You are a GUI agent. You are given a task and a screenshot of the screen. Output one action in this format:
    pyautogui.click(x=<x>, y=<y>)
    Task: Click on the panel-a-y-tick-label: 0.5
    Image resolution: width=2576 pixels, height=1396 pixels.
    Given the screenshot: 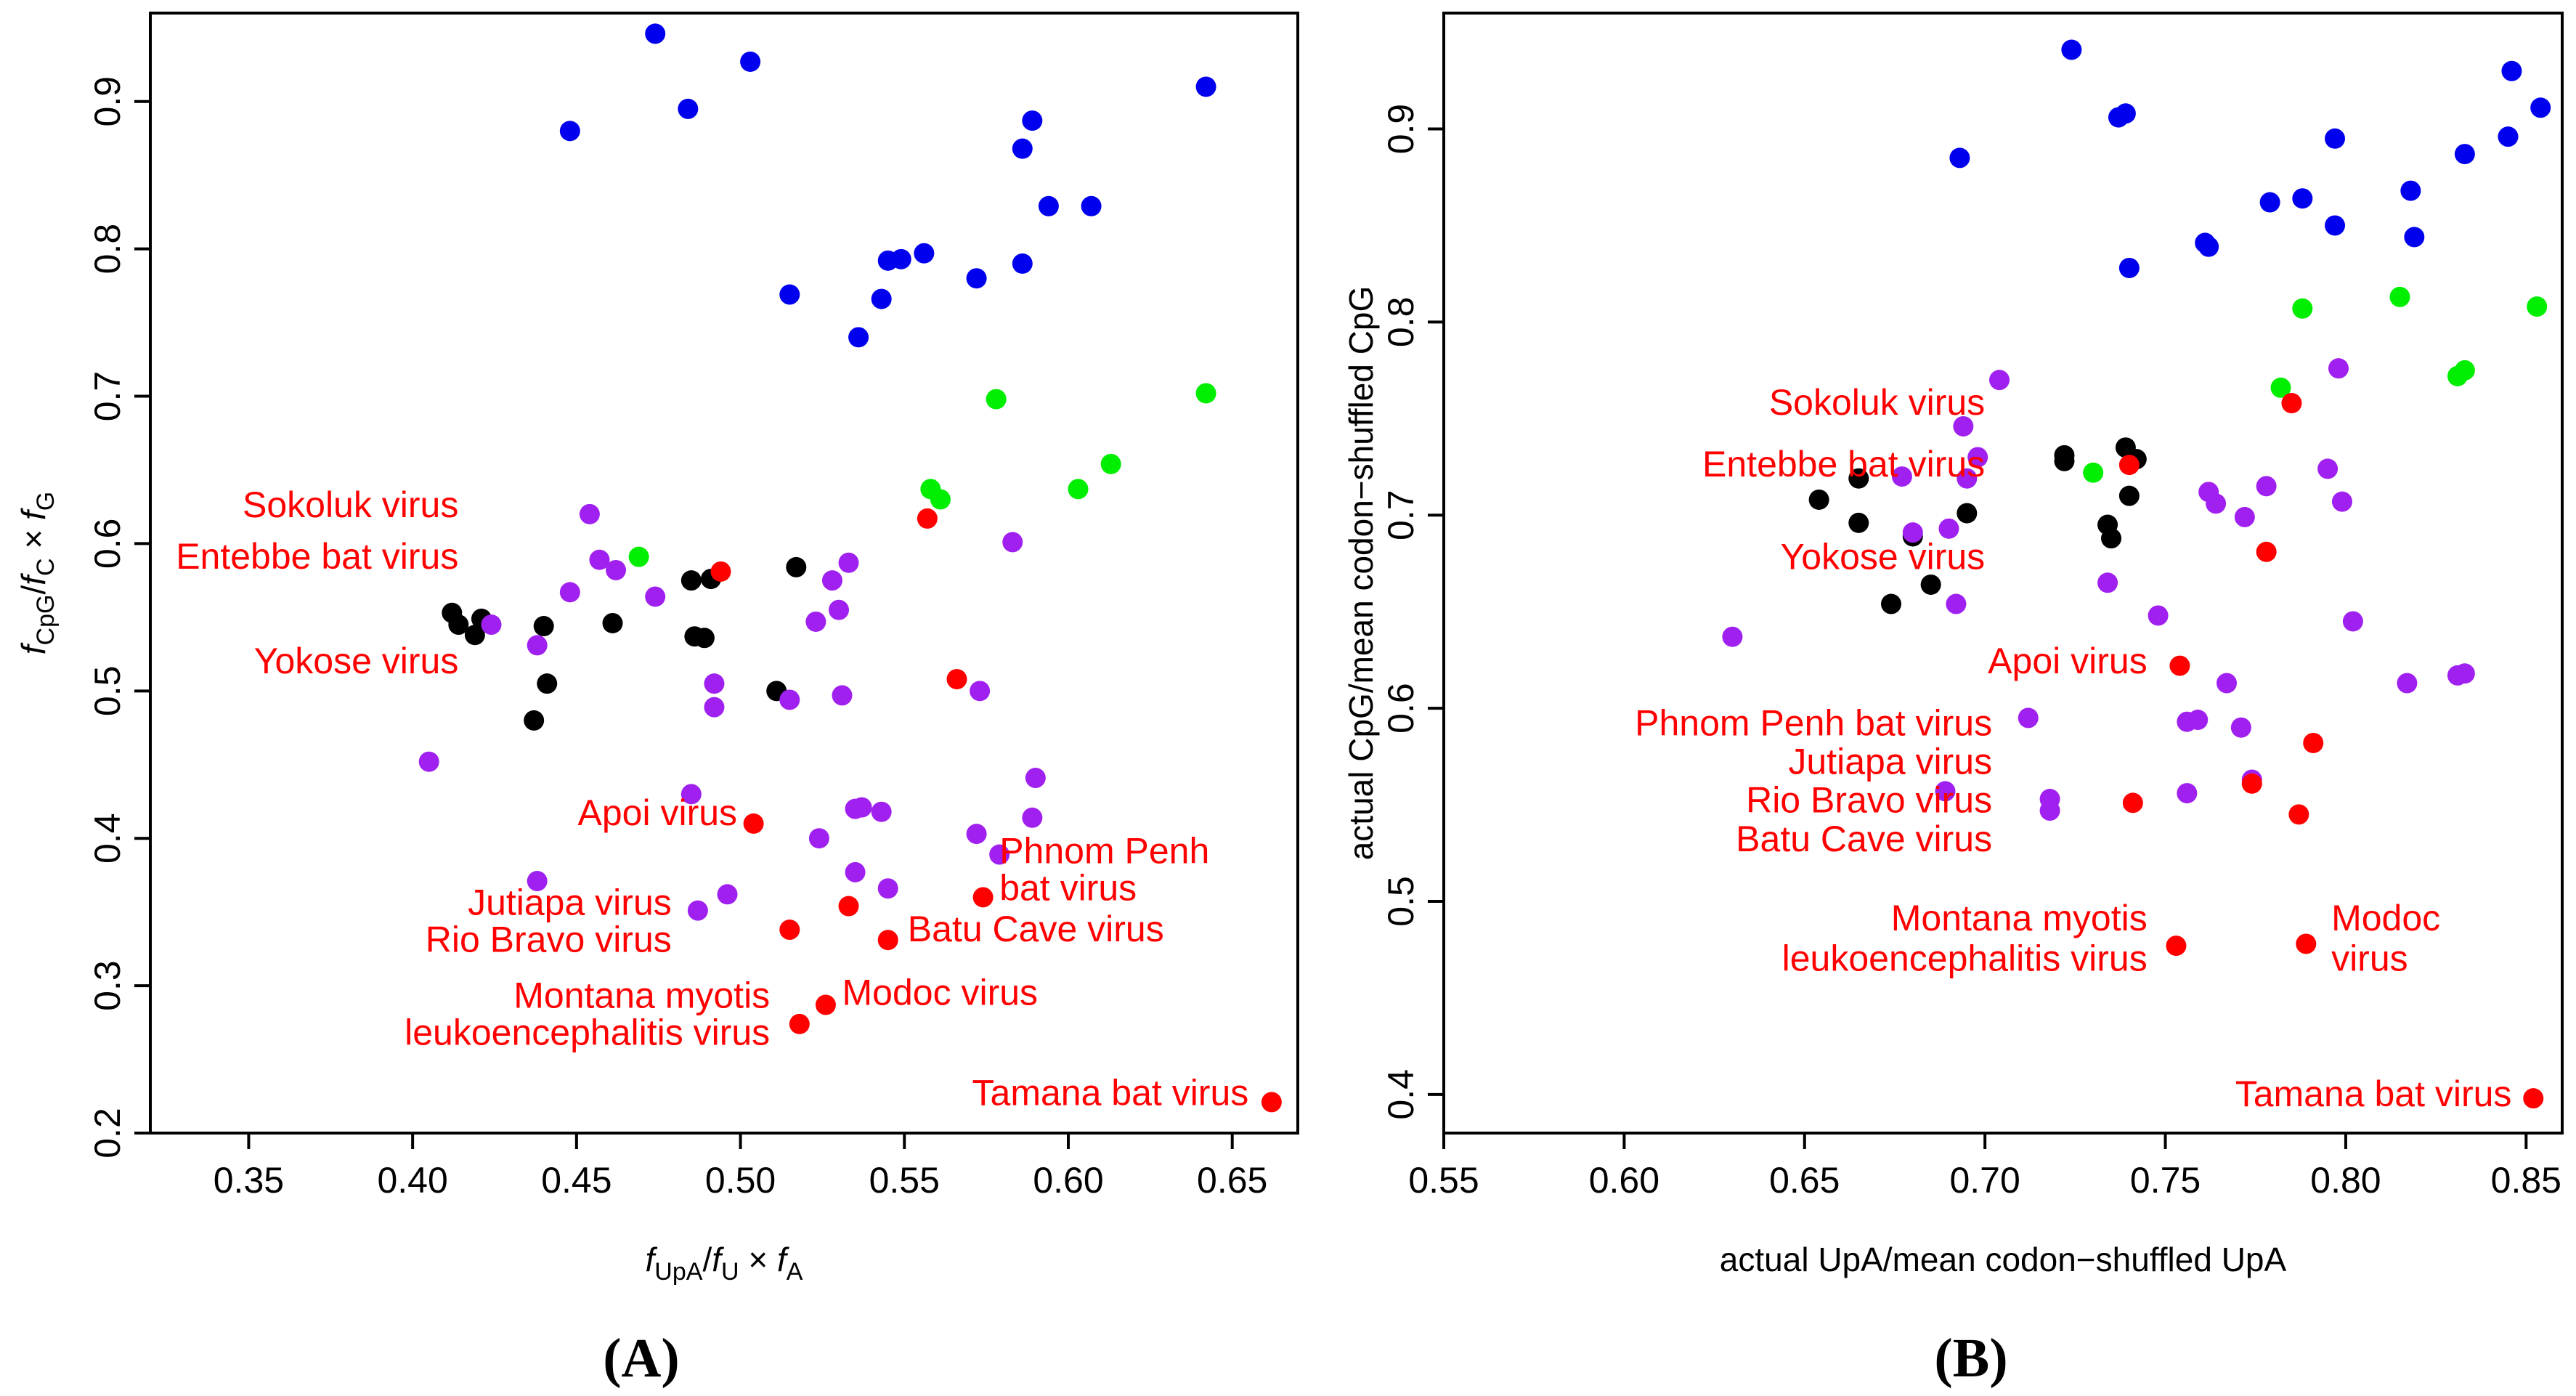 What is the action you would take?
    pyautogui.click(x=108, y=691)
    